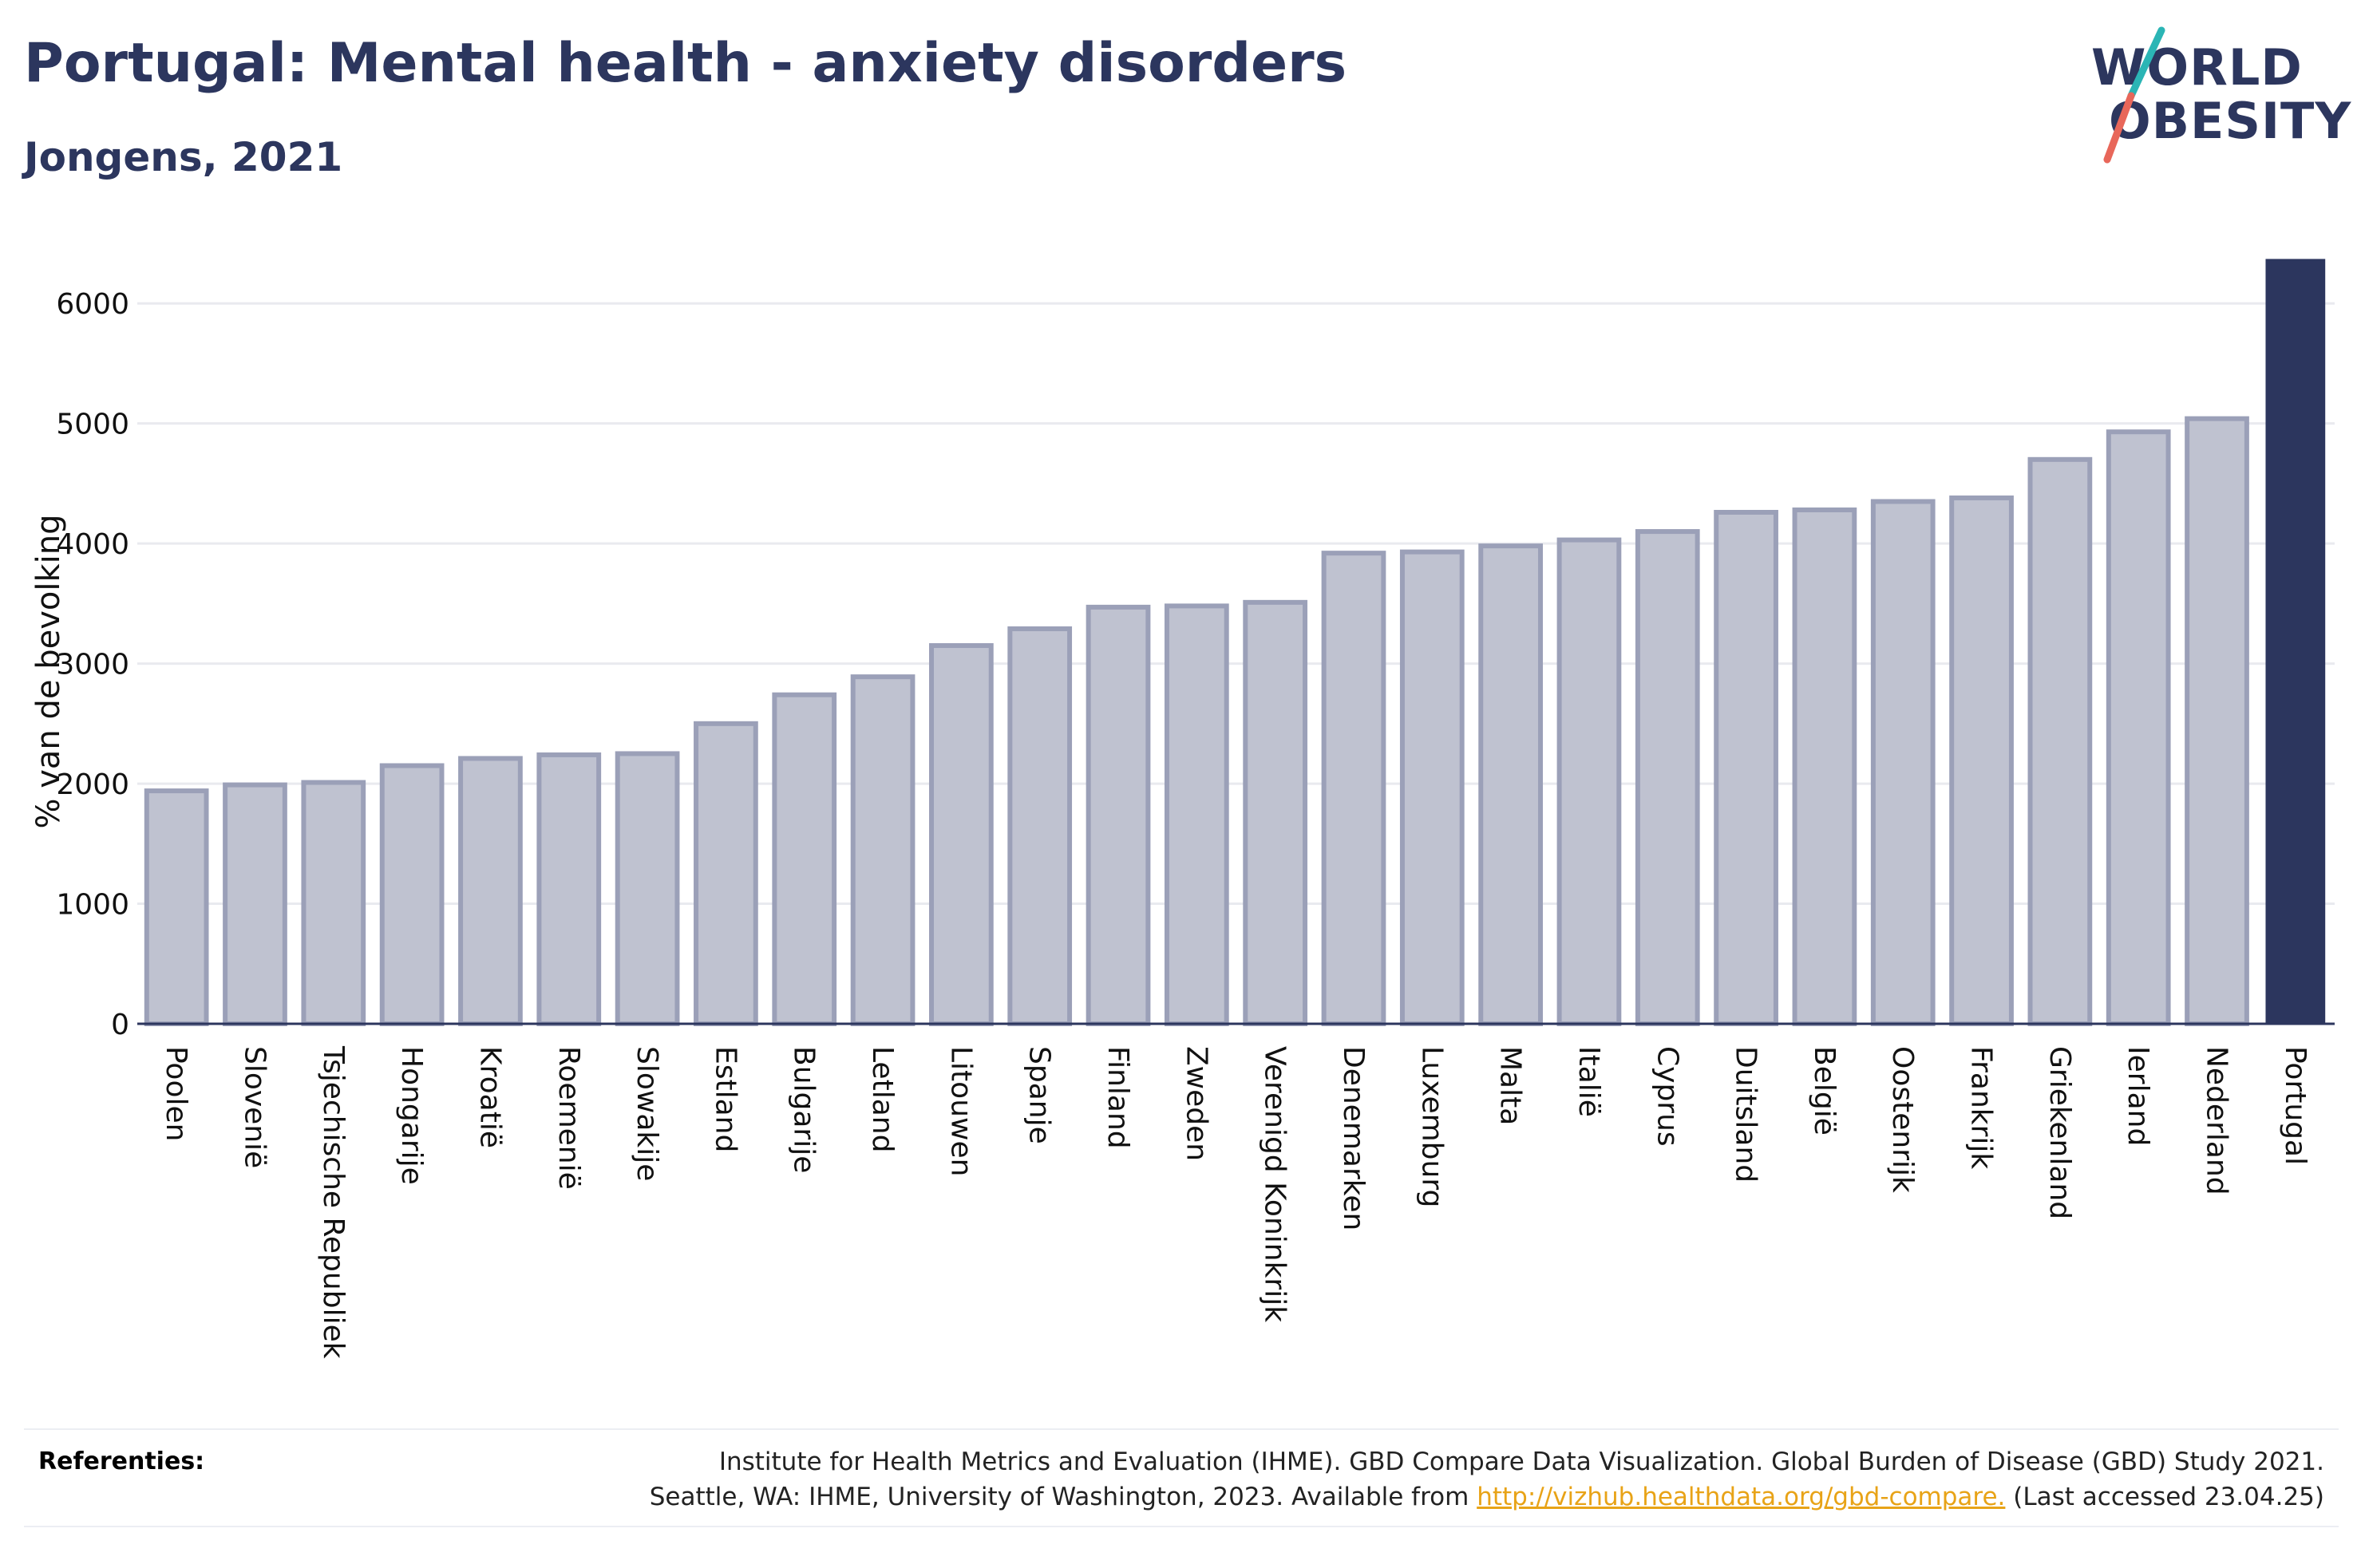 The image size is (2361, 1568). Describe the element at coordinates (92, 425) in the screenshot. I see `y-tick-label: 5000` at that location.